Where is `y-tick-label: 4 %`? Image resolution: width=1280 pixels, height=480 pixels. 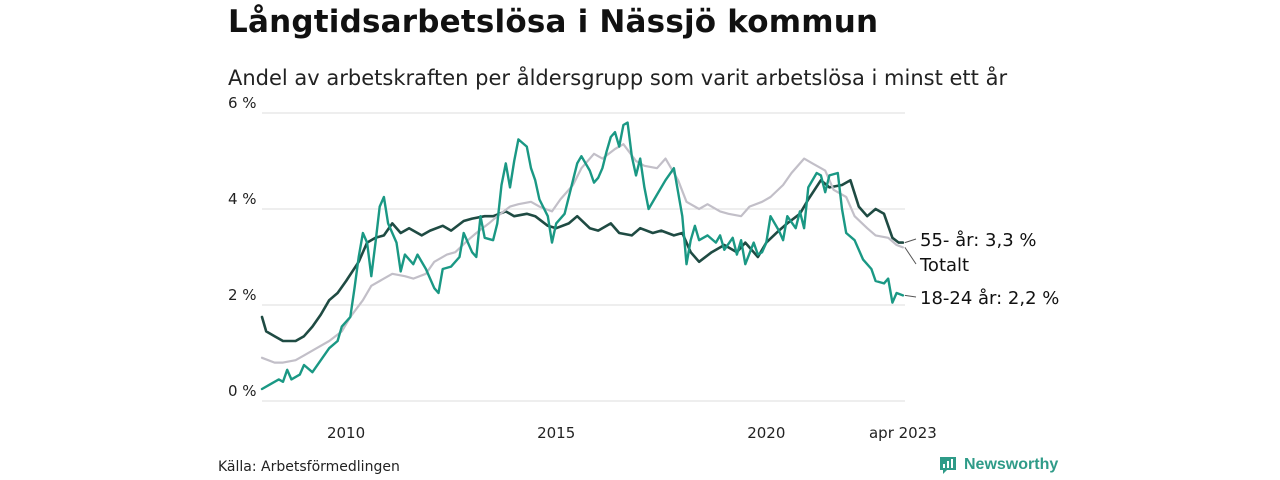
y-tick-label: 4 % is located at coordinates (242, 199).